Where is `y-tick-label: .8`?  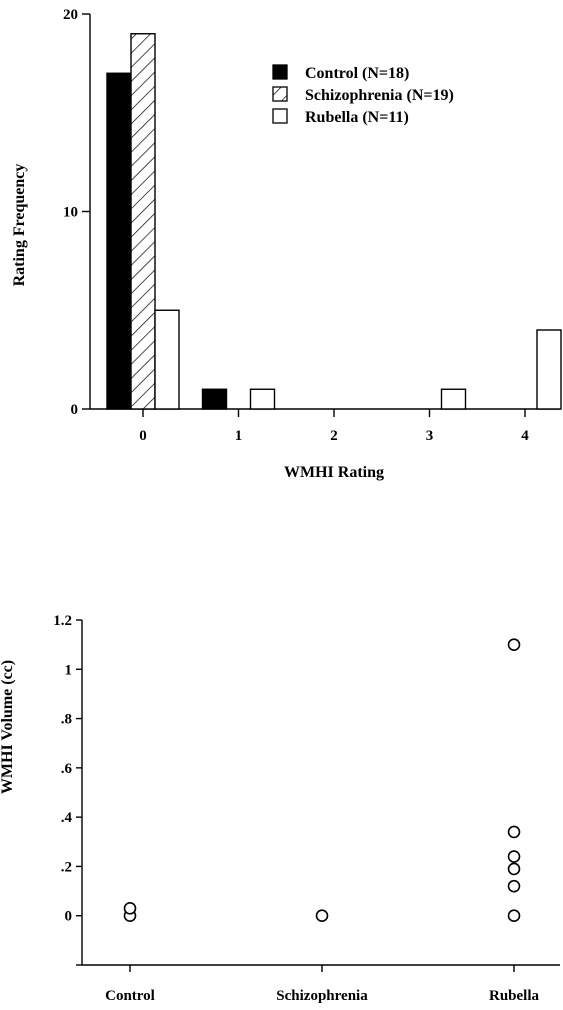
y-tick-label: .8 is located at coordinates (66, 720).